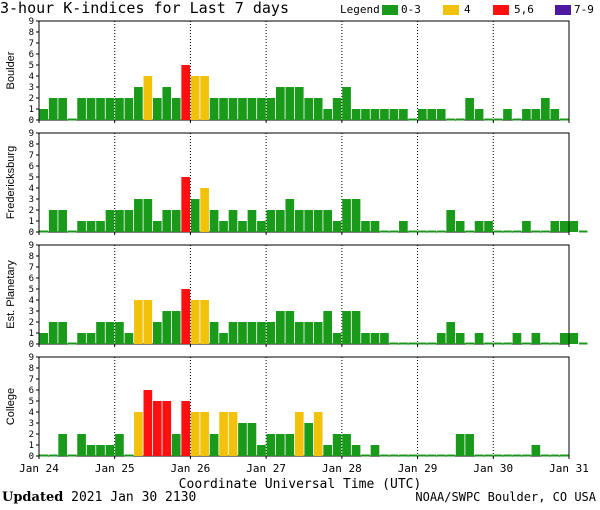 This screenshot has width=600, height=510. I want to click on y-tick-label: 8, so click(31, 145).